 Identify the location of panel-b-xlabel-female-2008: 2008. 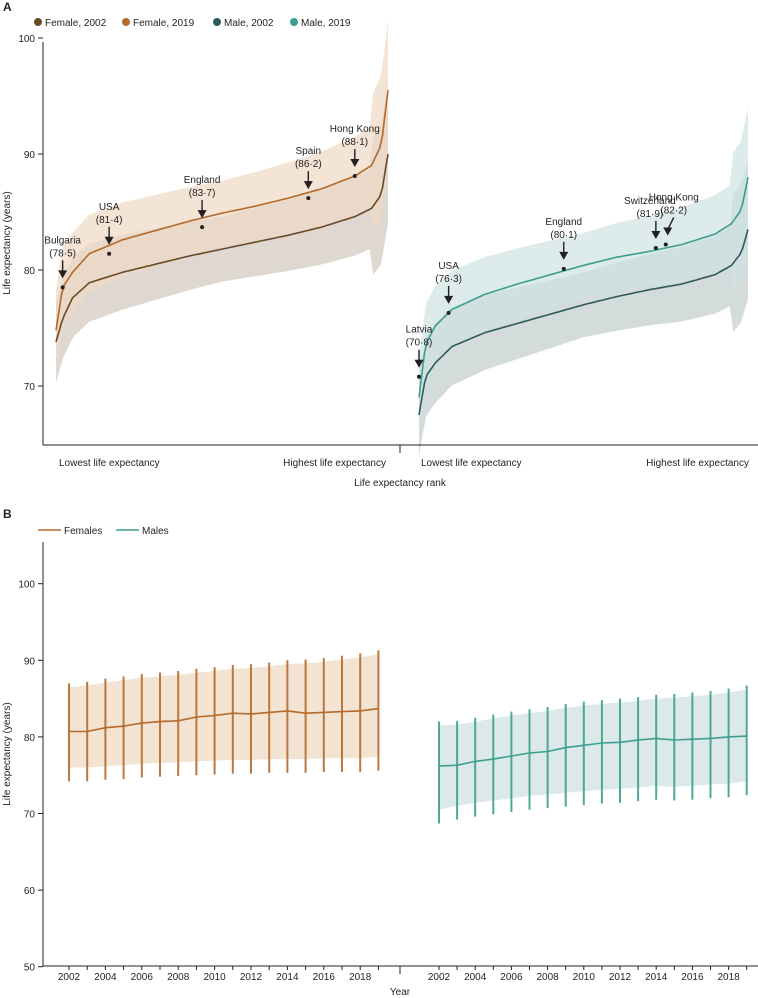
(178, 977).